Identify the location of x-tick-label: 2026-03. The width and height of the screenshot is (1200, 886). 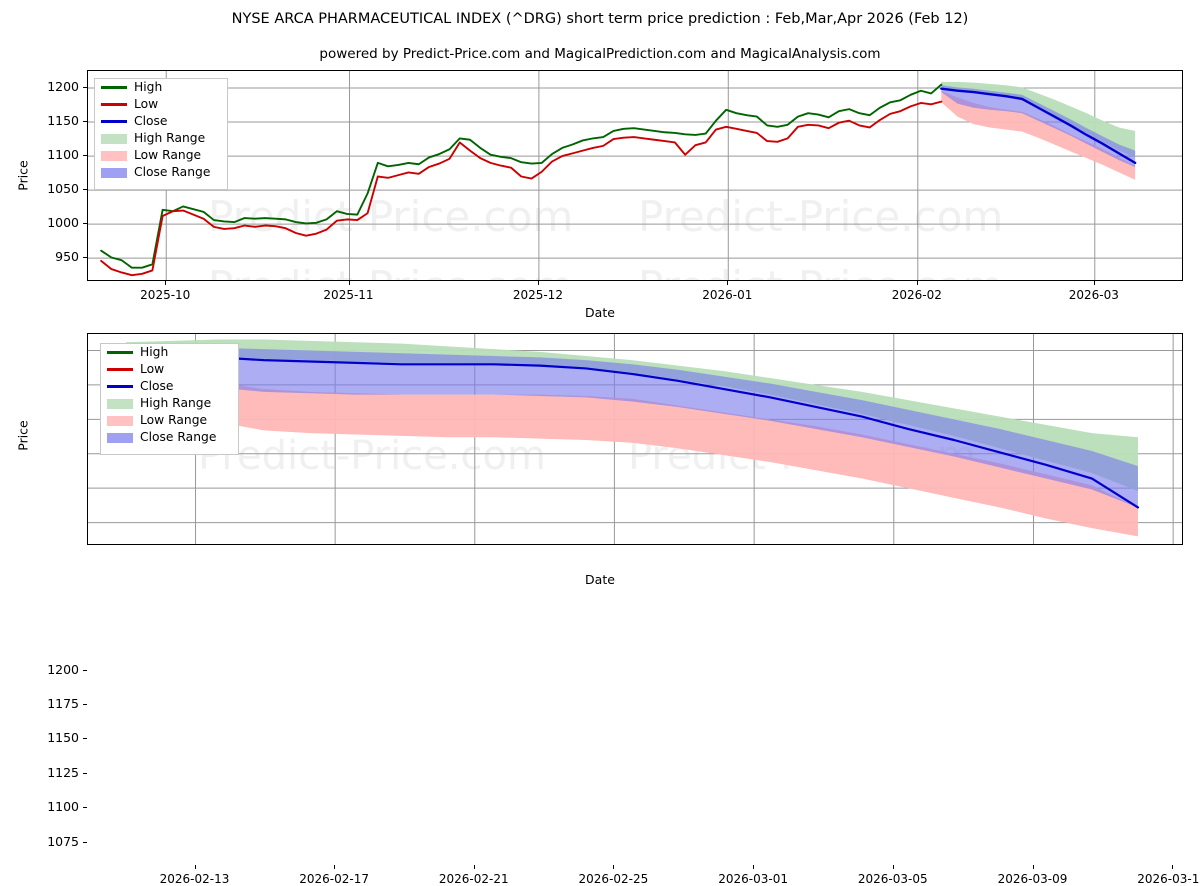
(1093, 295).